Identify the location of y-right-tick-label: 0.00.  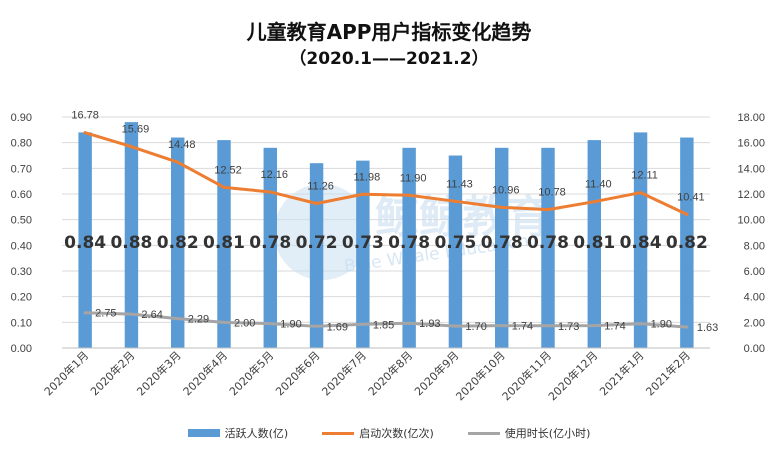
(754, 349).